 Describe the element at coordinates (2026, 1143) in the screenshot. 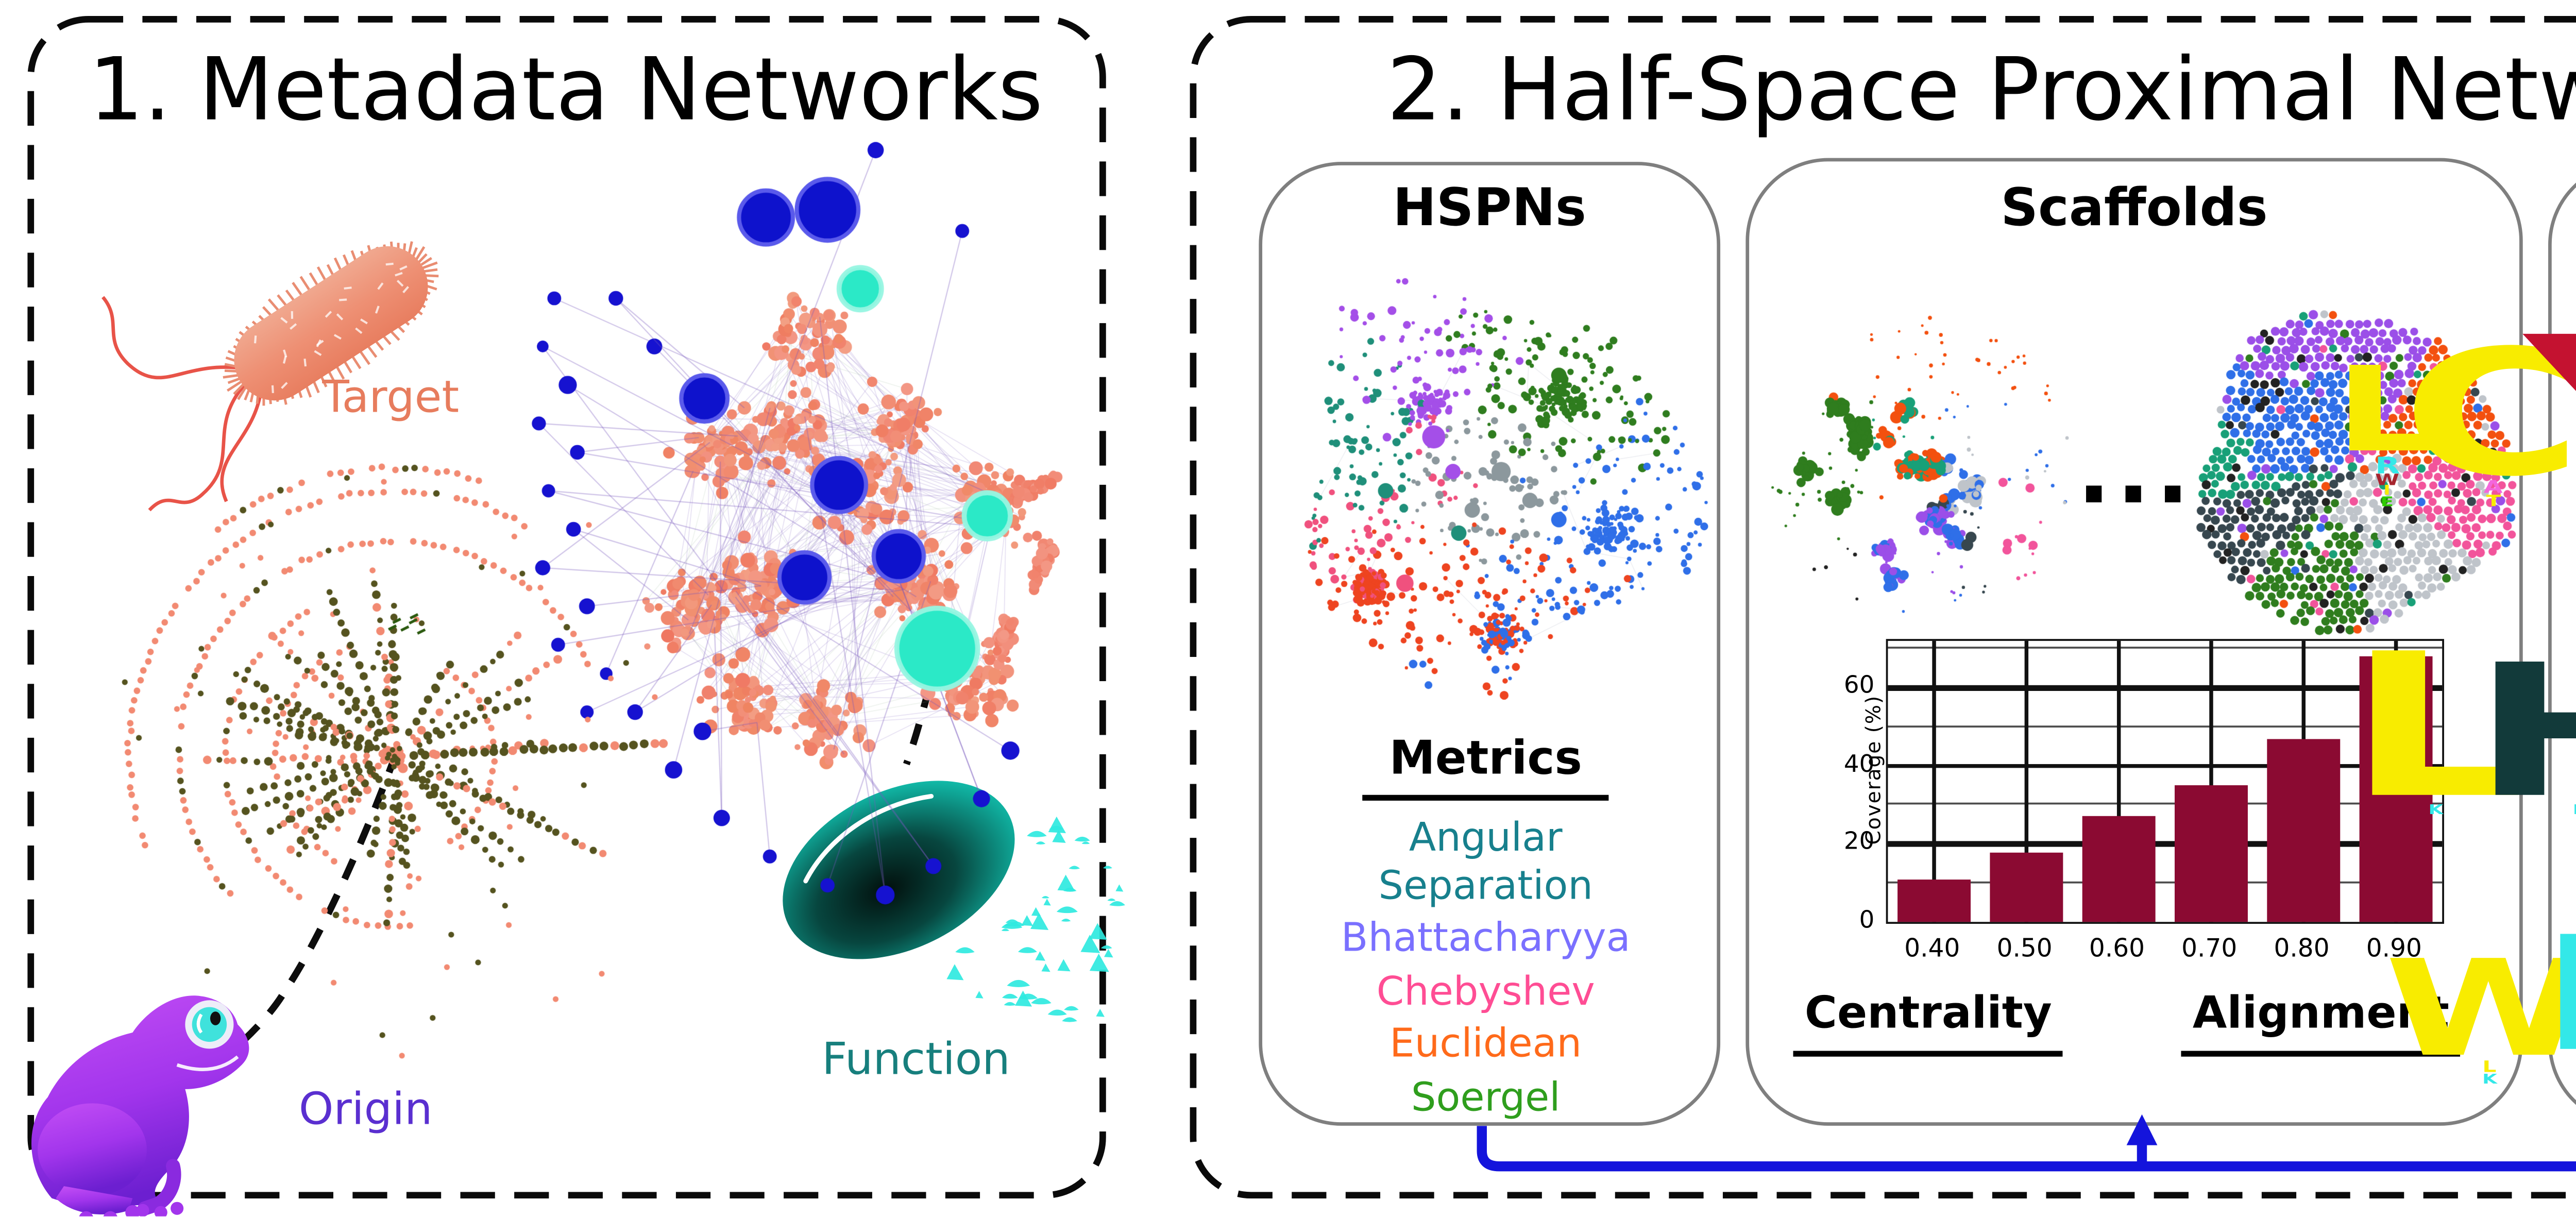

I see `blue-flow-arrow` at that location.